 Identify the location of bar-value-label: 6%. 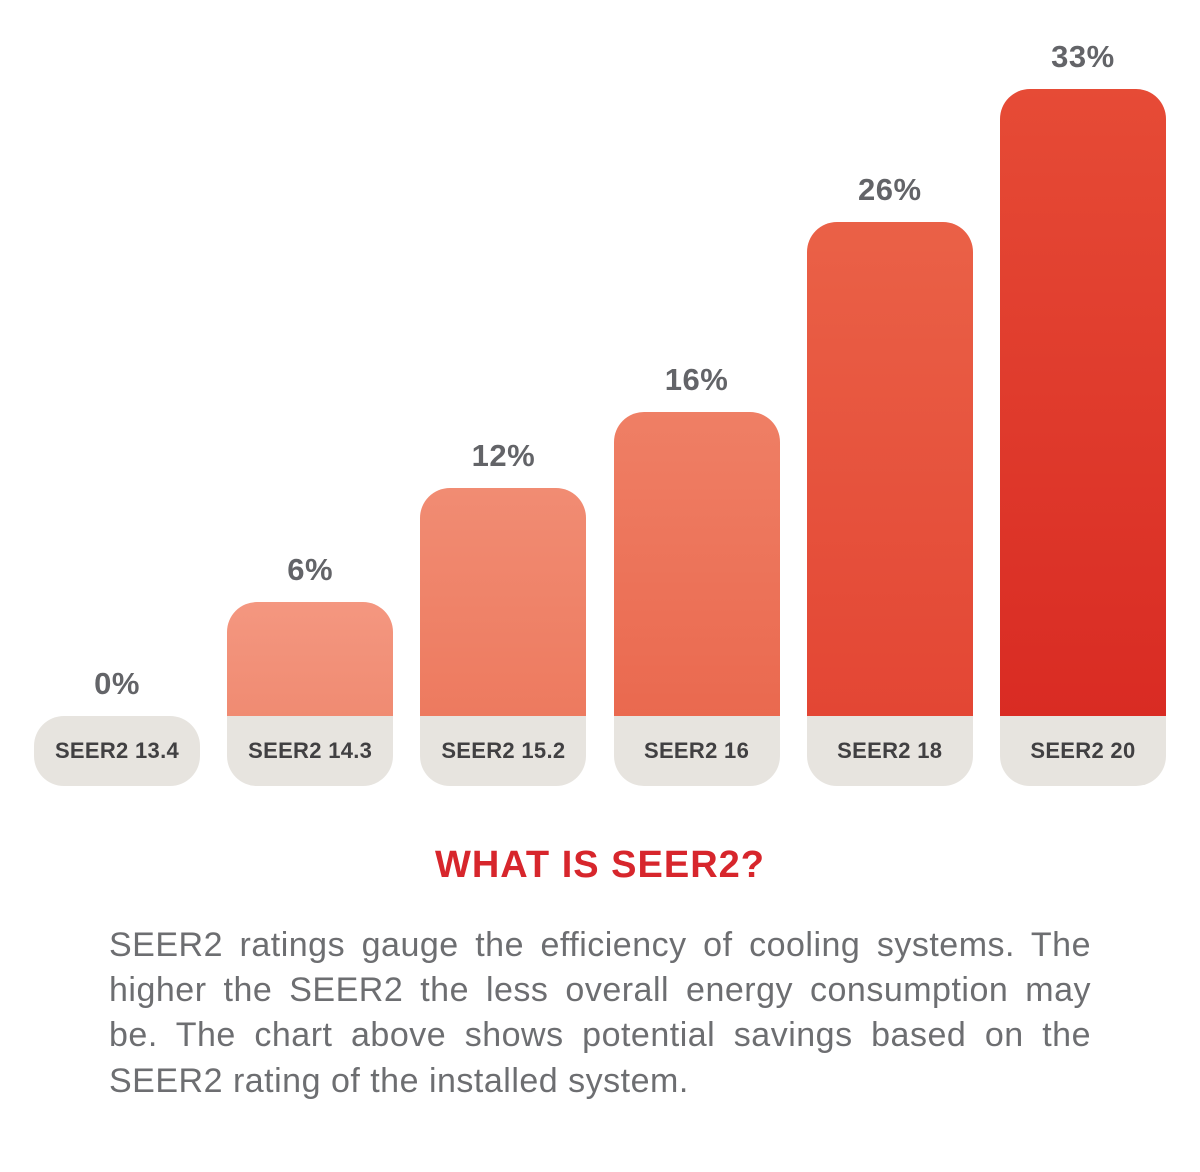
(310, 569).